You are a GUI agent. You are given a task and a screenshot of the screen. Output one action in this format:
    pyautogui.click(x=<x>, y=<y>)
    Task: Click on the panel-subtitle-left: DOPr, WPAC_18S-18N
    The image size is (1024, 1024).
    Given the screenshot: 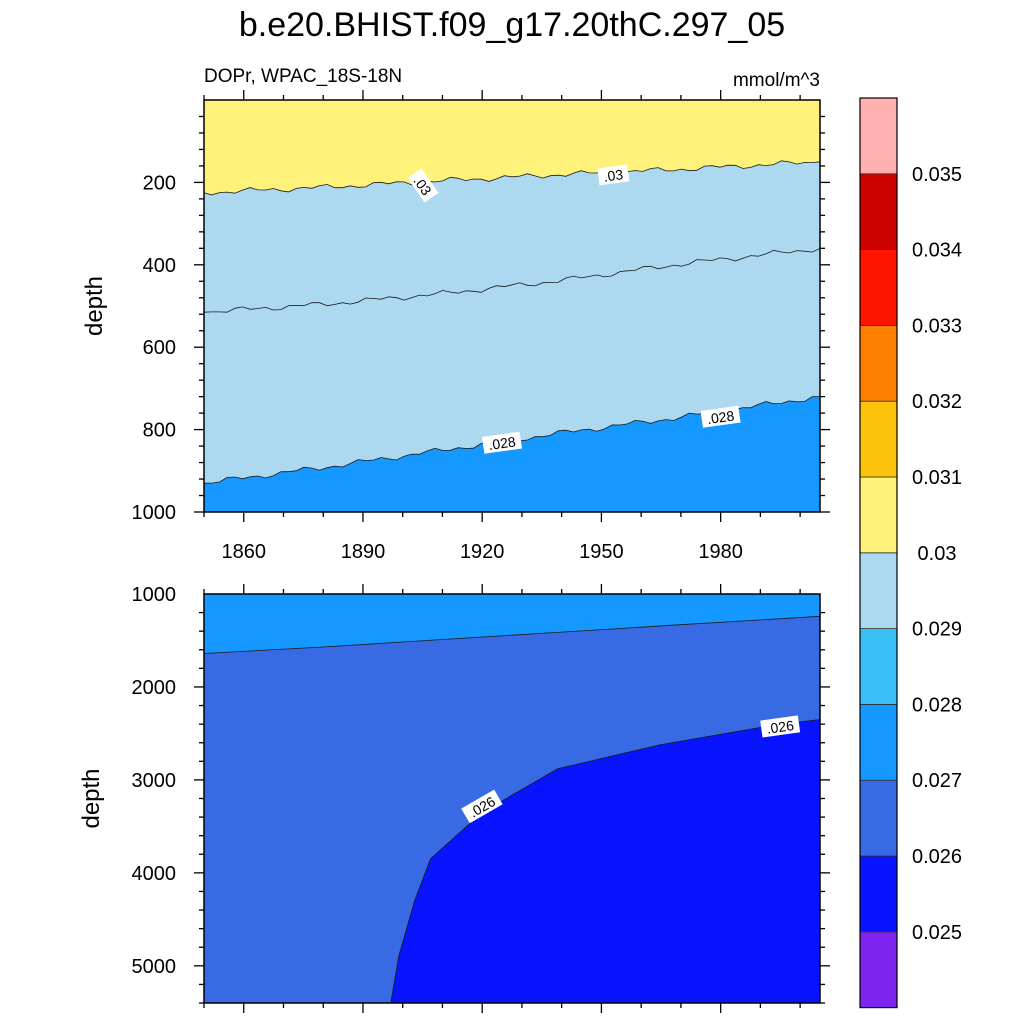 What is the action you would take?
    pyautogui.click(x=303, y=76)
    